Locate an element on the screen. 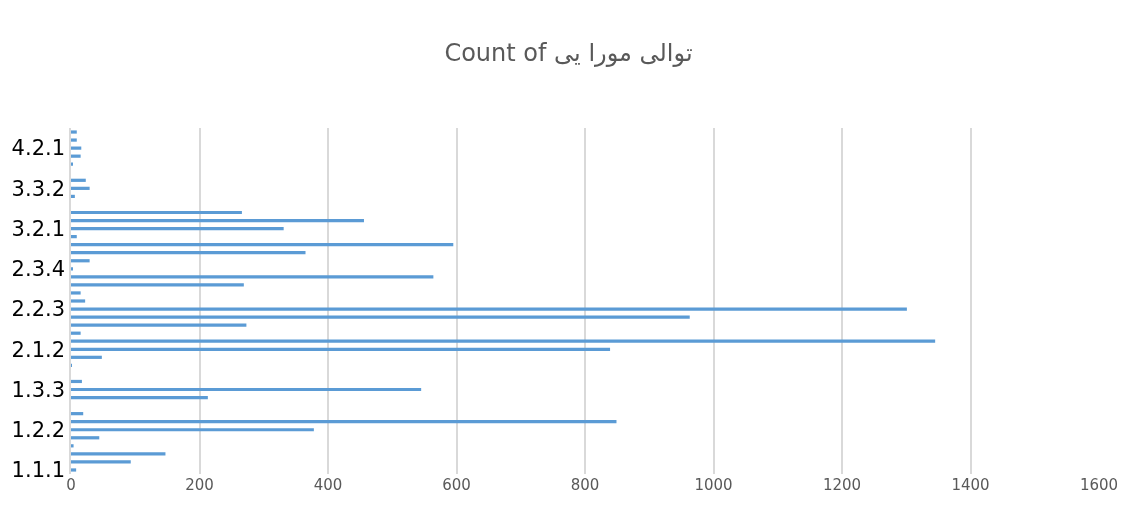 Image resolution: width=1137 pixels, height=524 pixels. x-tick-label: 1200 is located at coordinates (842, 485).